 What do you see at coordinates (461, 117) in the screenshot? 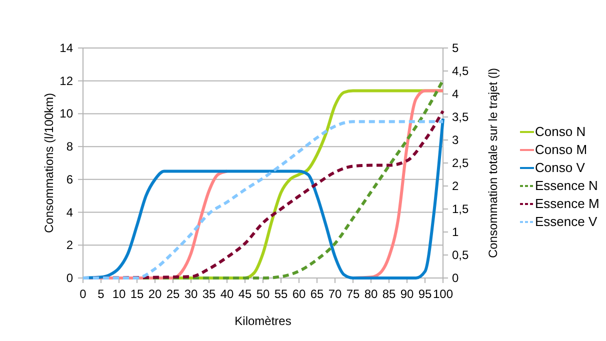
I see `y2-tick-label: 3,5` at bounding box center [461, 117].